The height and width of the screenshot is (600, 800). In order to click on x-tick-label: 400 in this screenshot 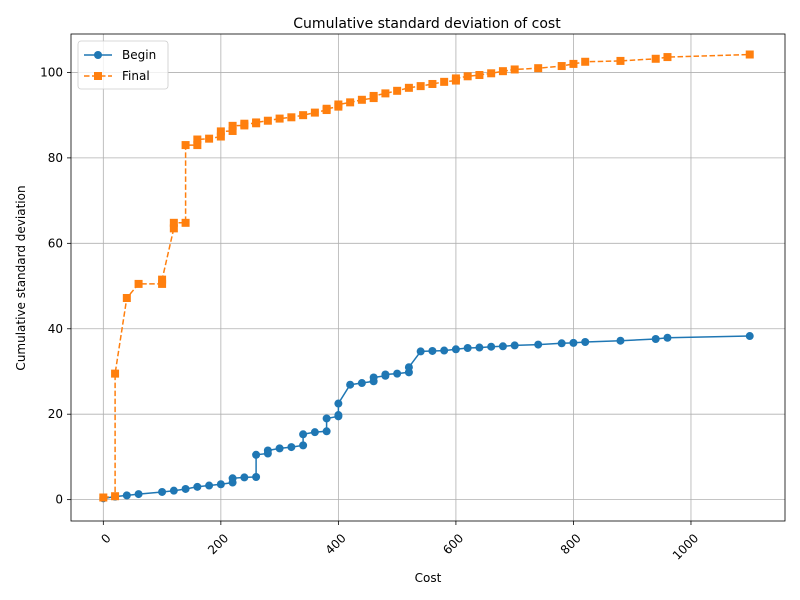, I will do `click(336, 544)`.